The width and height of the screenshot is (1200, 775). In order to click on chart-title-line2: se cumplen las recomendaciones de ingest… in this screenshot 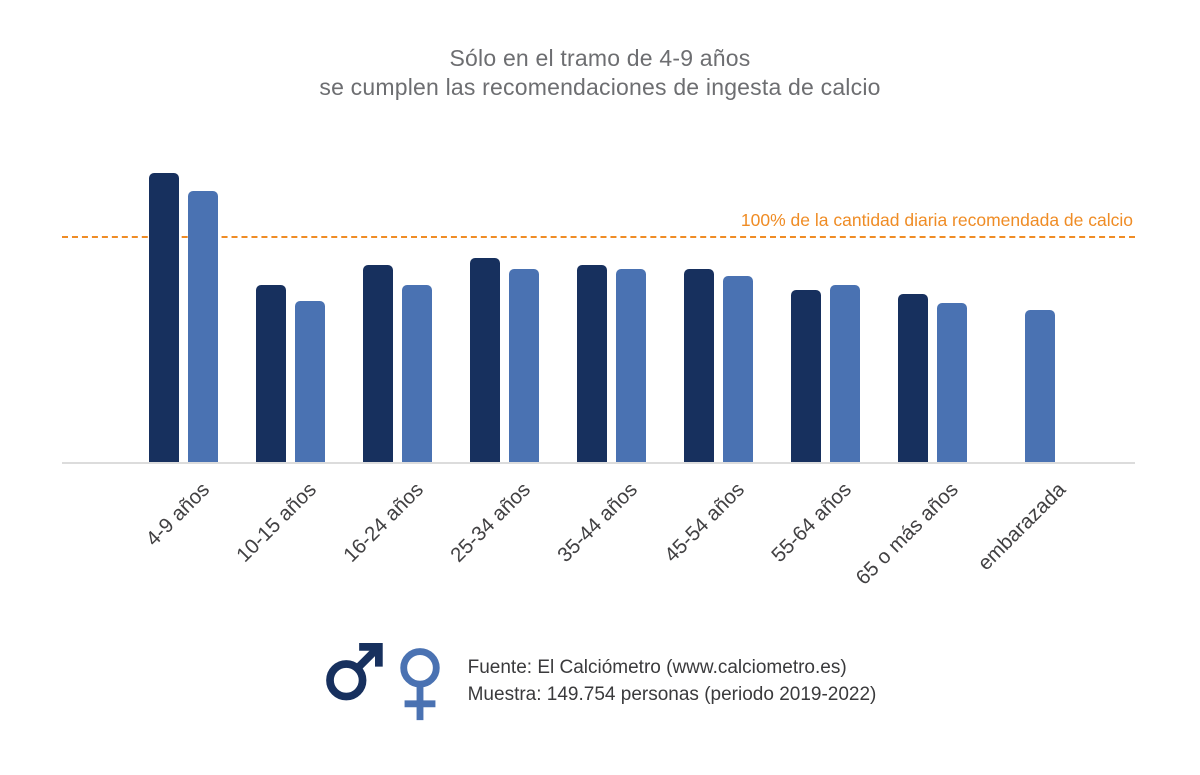, I will do `click(600, 87)`.